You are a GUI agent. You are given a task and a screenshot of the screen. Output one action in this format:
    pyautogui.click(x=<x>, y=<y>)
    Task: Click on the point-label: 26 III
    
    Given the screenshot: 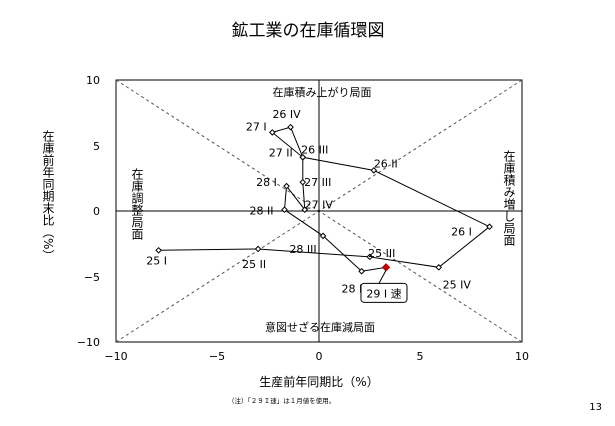 What is the action you would take?
    pyautogui.click(x=314, y=149)
    